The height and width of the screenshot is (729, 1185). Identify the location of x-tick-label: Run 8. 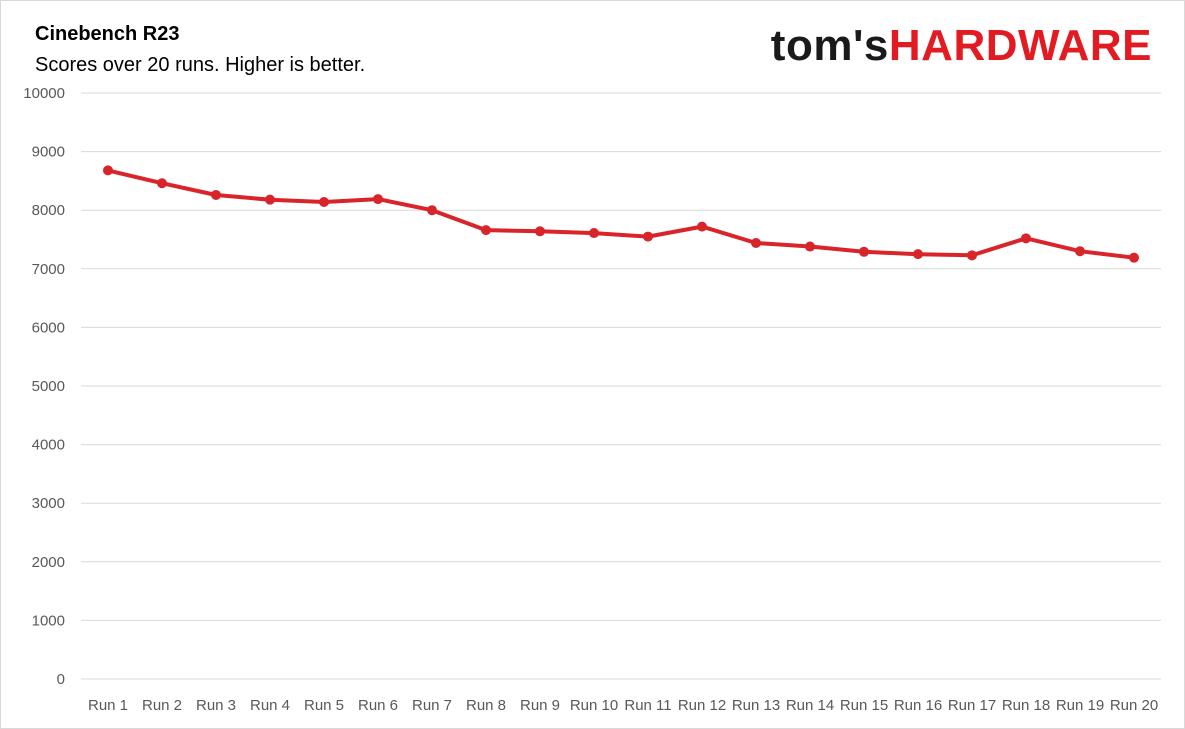
(486, 705).